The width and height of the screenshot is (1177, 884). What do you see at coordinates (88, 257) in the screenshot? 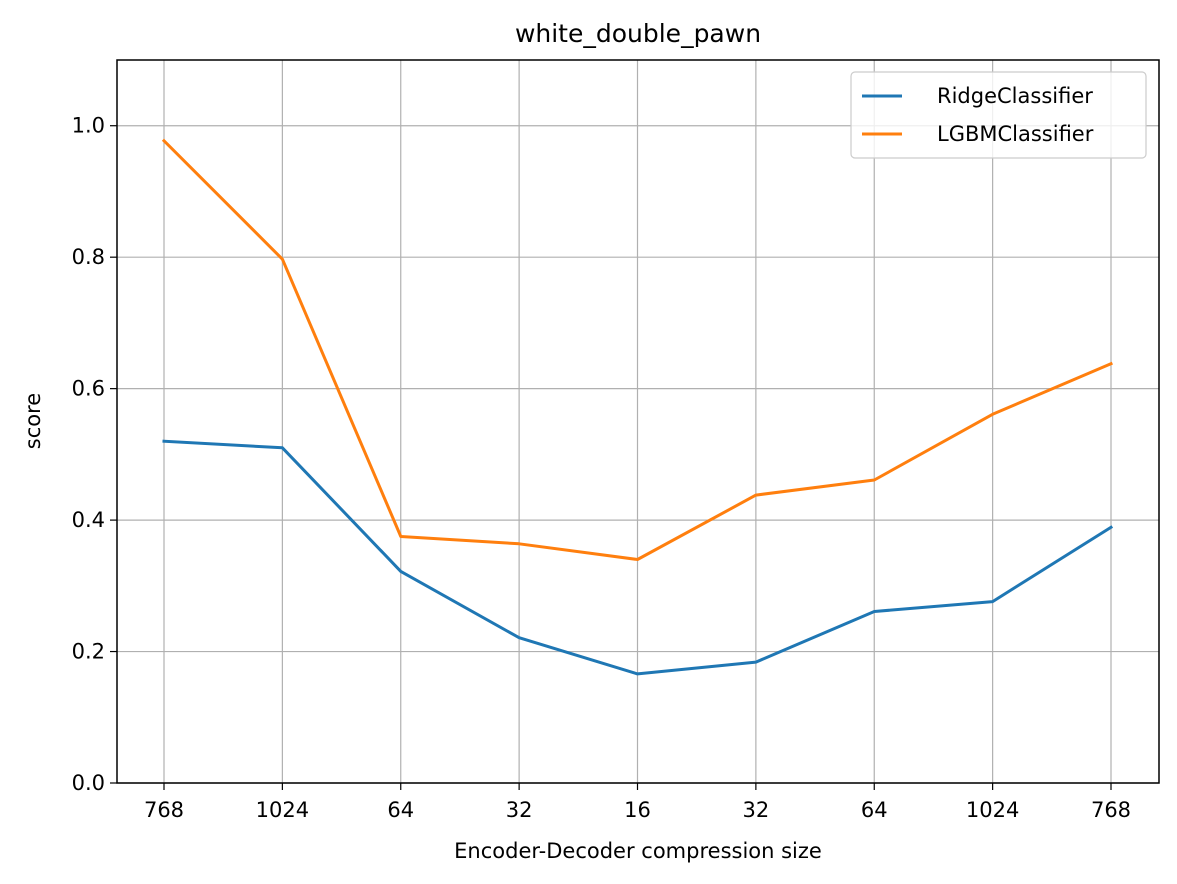
I see `y-tick-label: 0.8` at bounding box center [88, 257].